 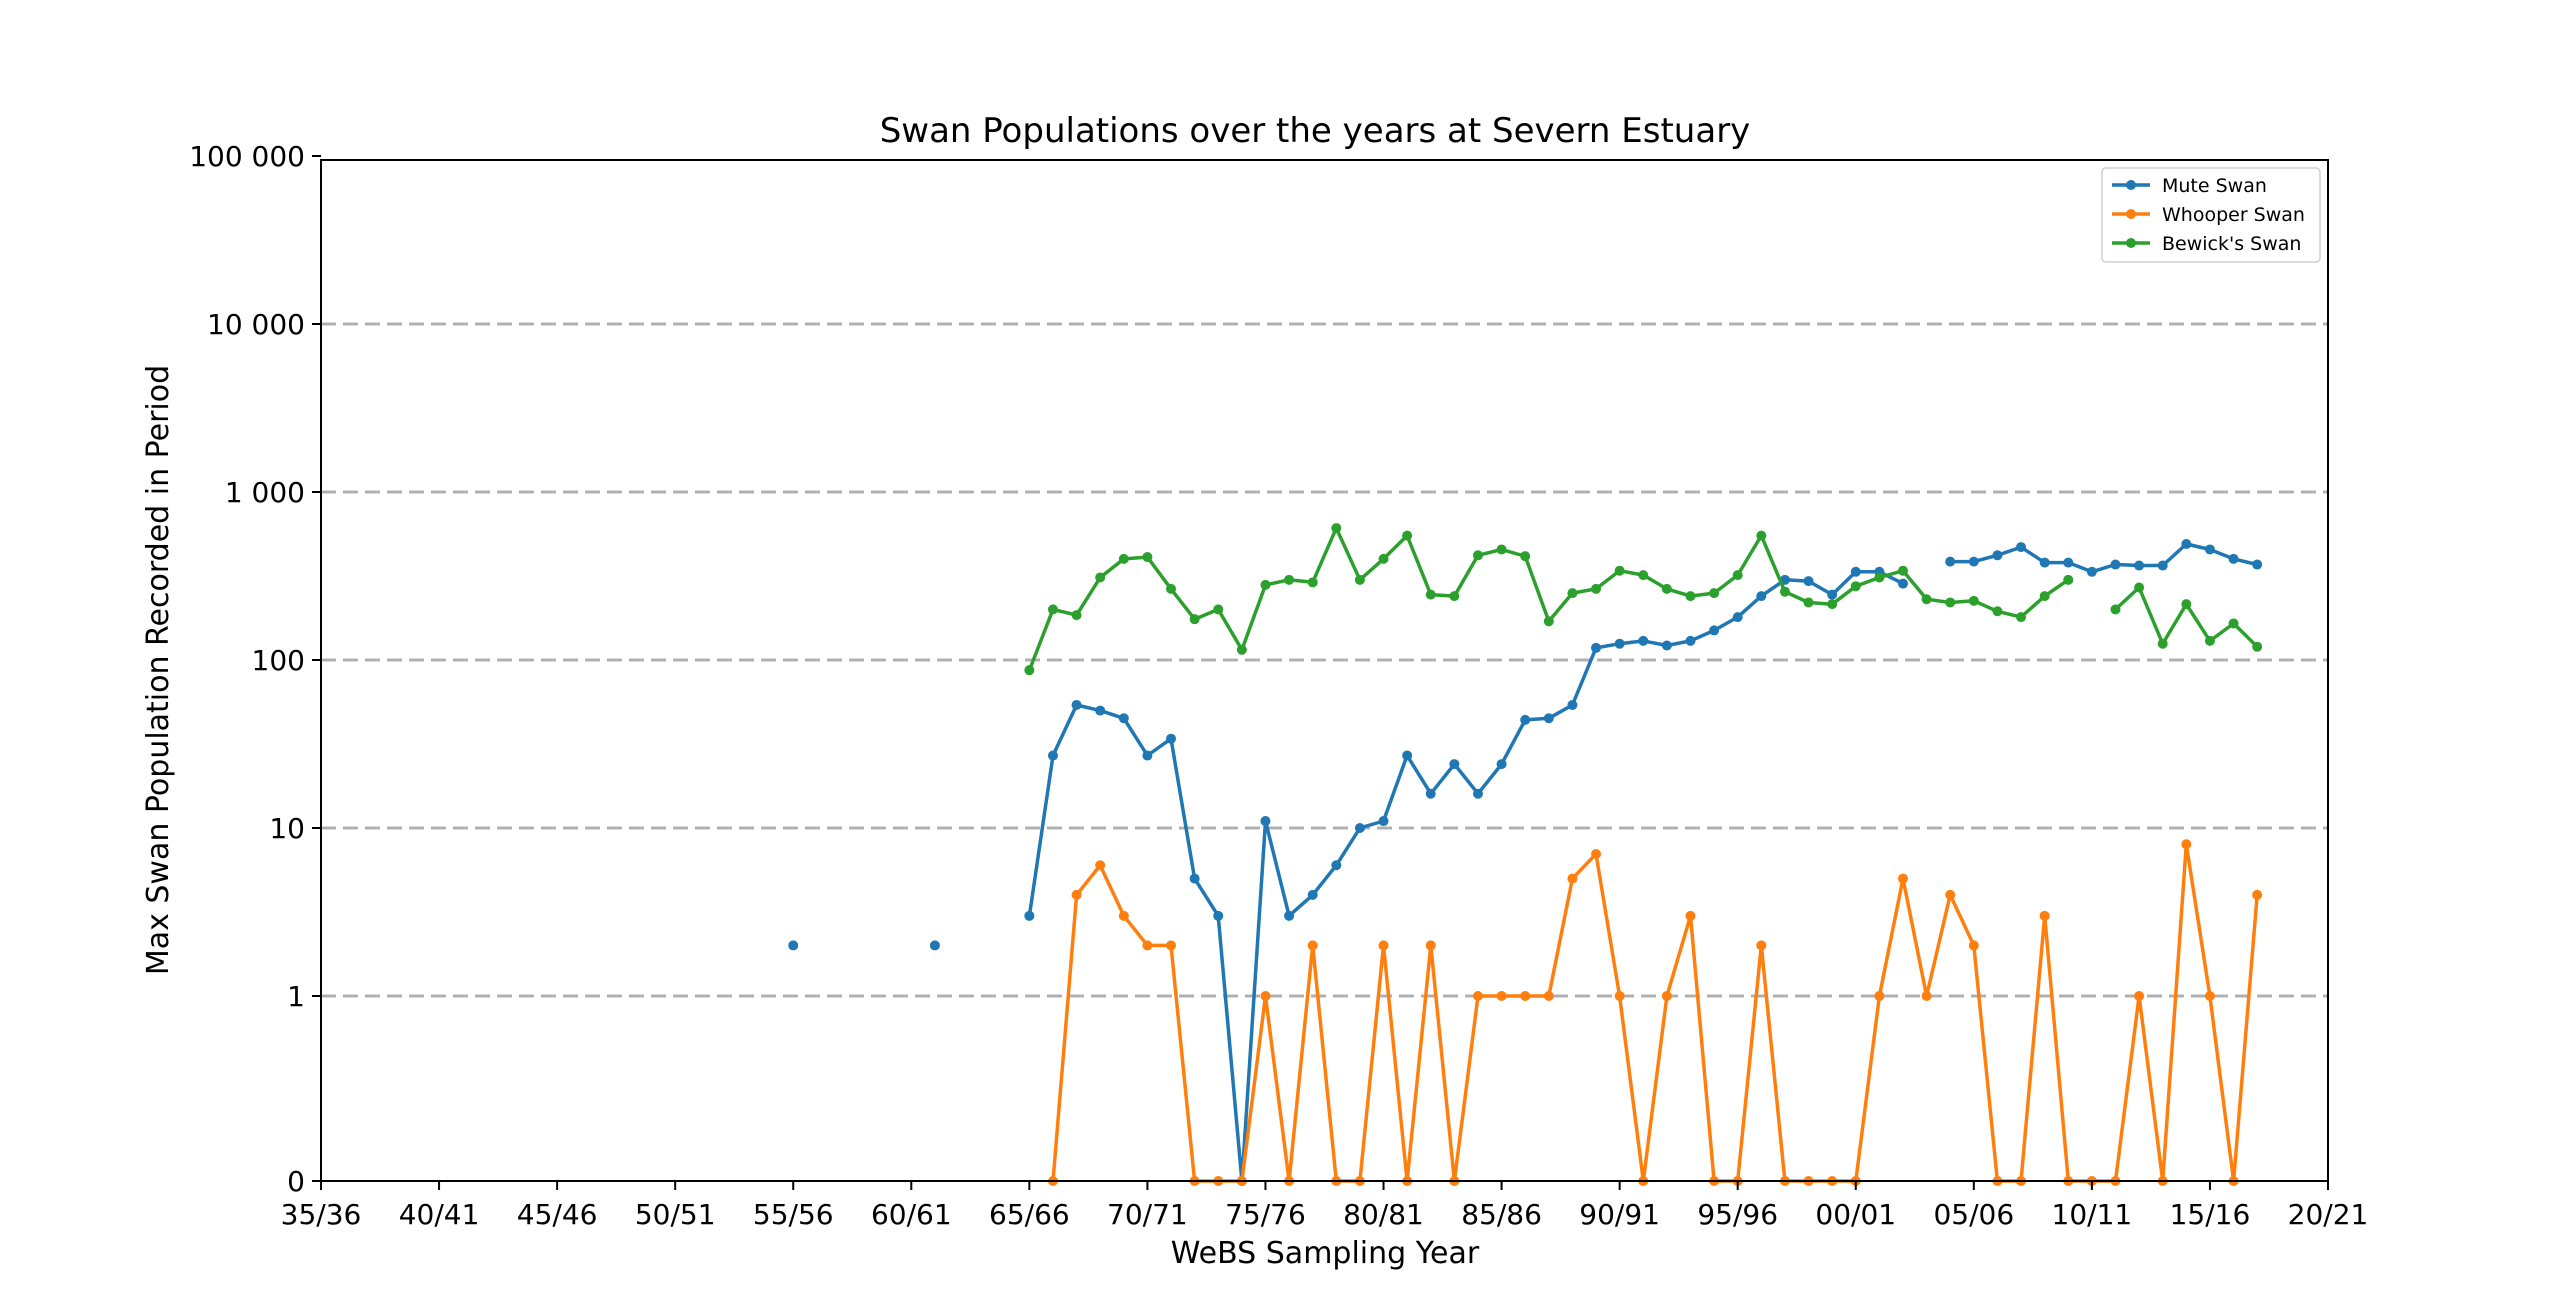 What do you see at coordinates (1325, 1253) in the screenshot?
I see `x-axis-title: WeBS Sampling Year` at bounding box center [1325, 1253].